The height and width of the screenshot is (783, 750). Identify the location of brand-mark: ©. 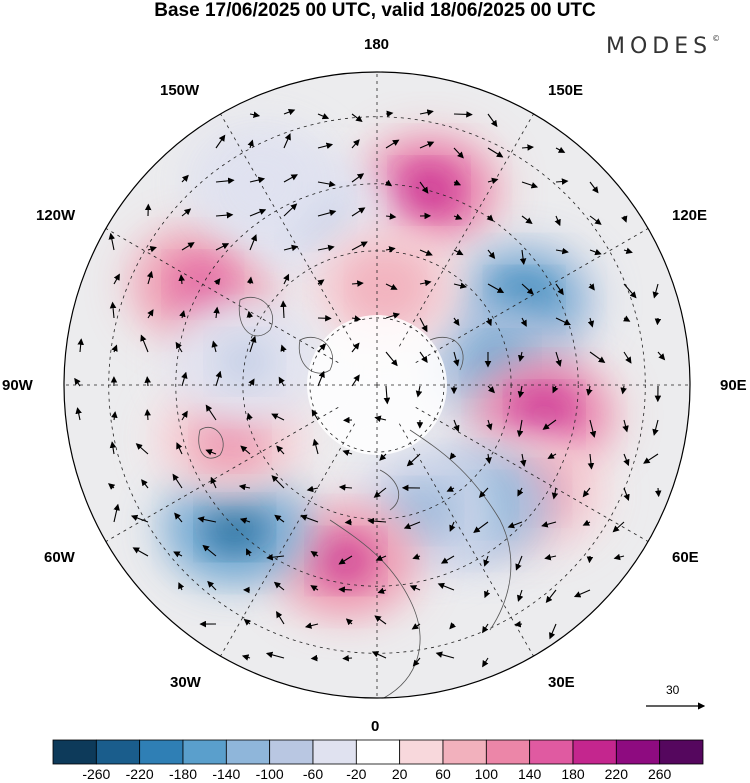
(716, 38).